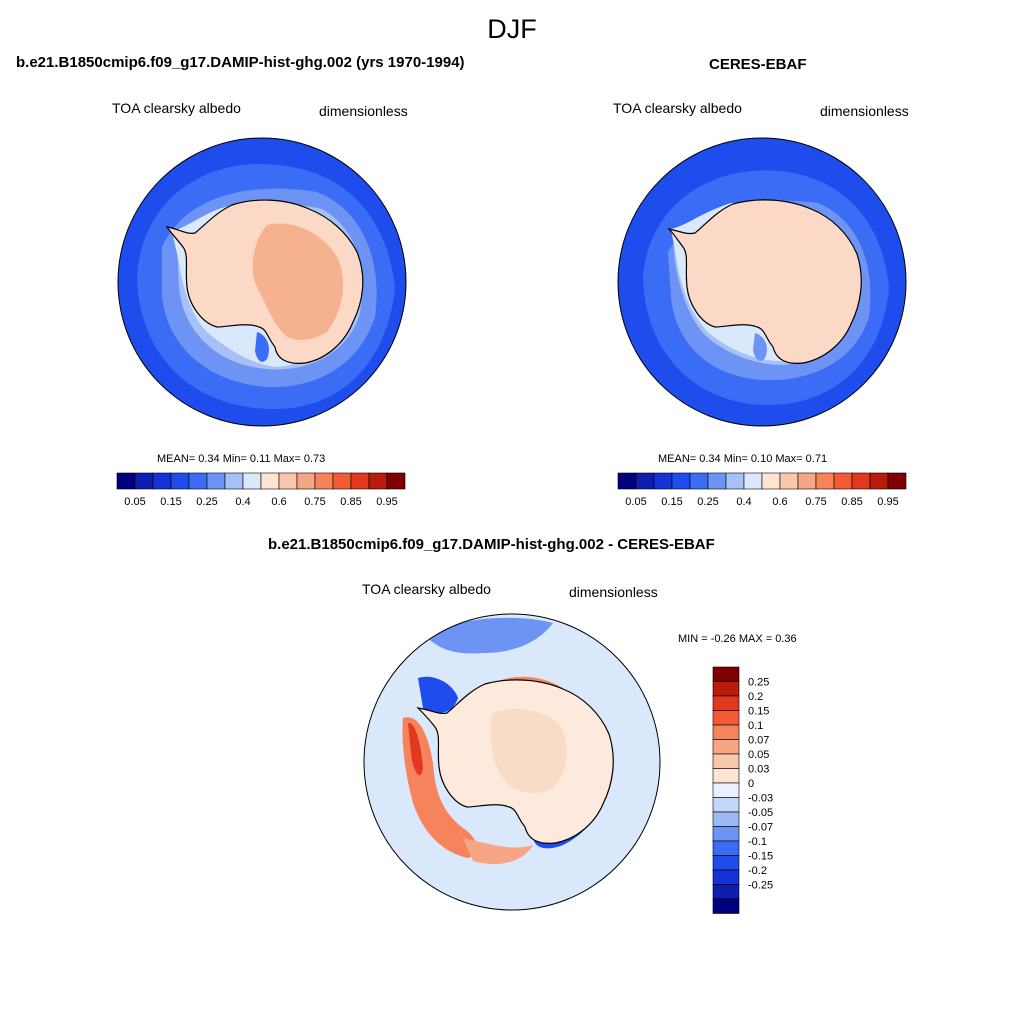  Describe the element at coordinates (779, 502) in the screenshot. I see `colorbar-obs-tick-label: 0.6` at that location.